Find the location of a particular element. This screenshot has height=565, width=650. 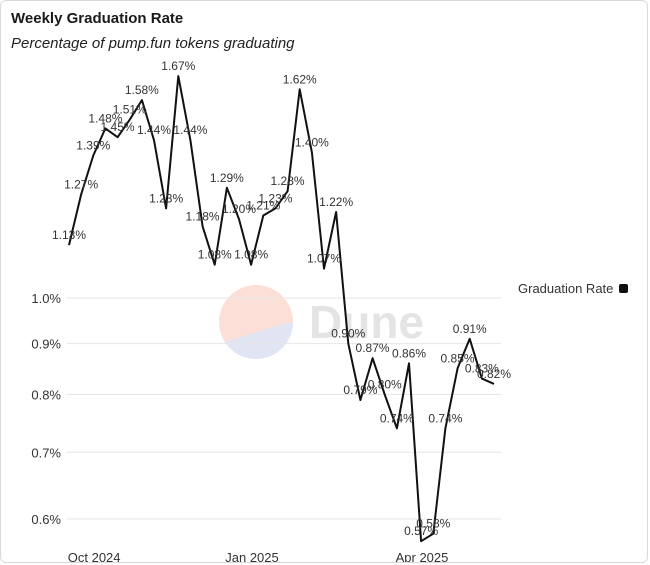

data-label: 1.29% is located at coordinates (227, 178).